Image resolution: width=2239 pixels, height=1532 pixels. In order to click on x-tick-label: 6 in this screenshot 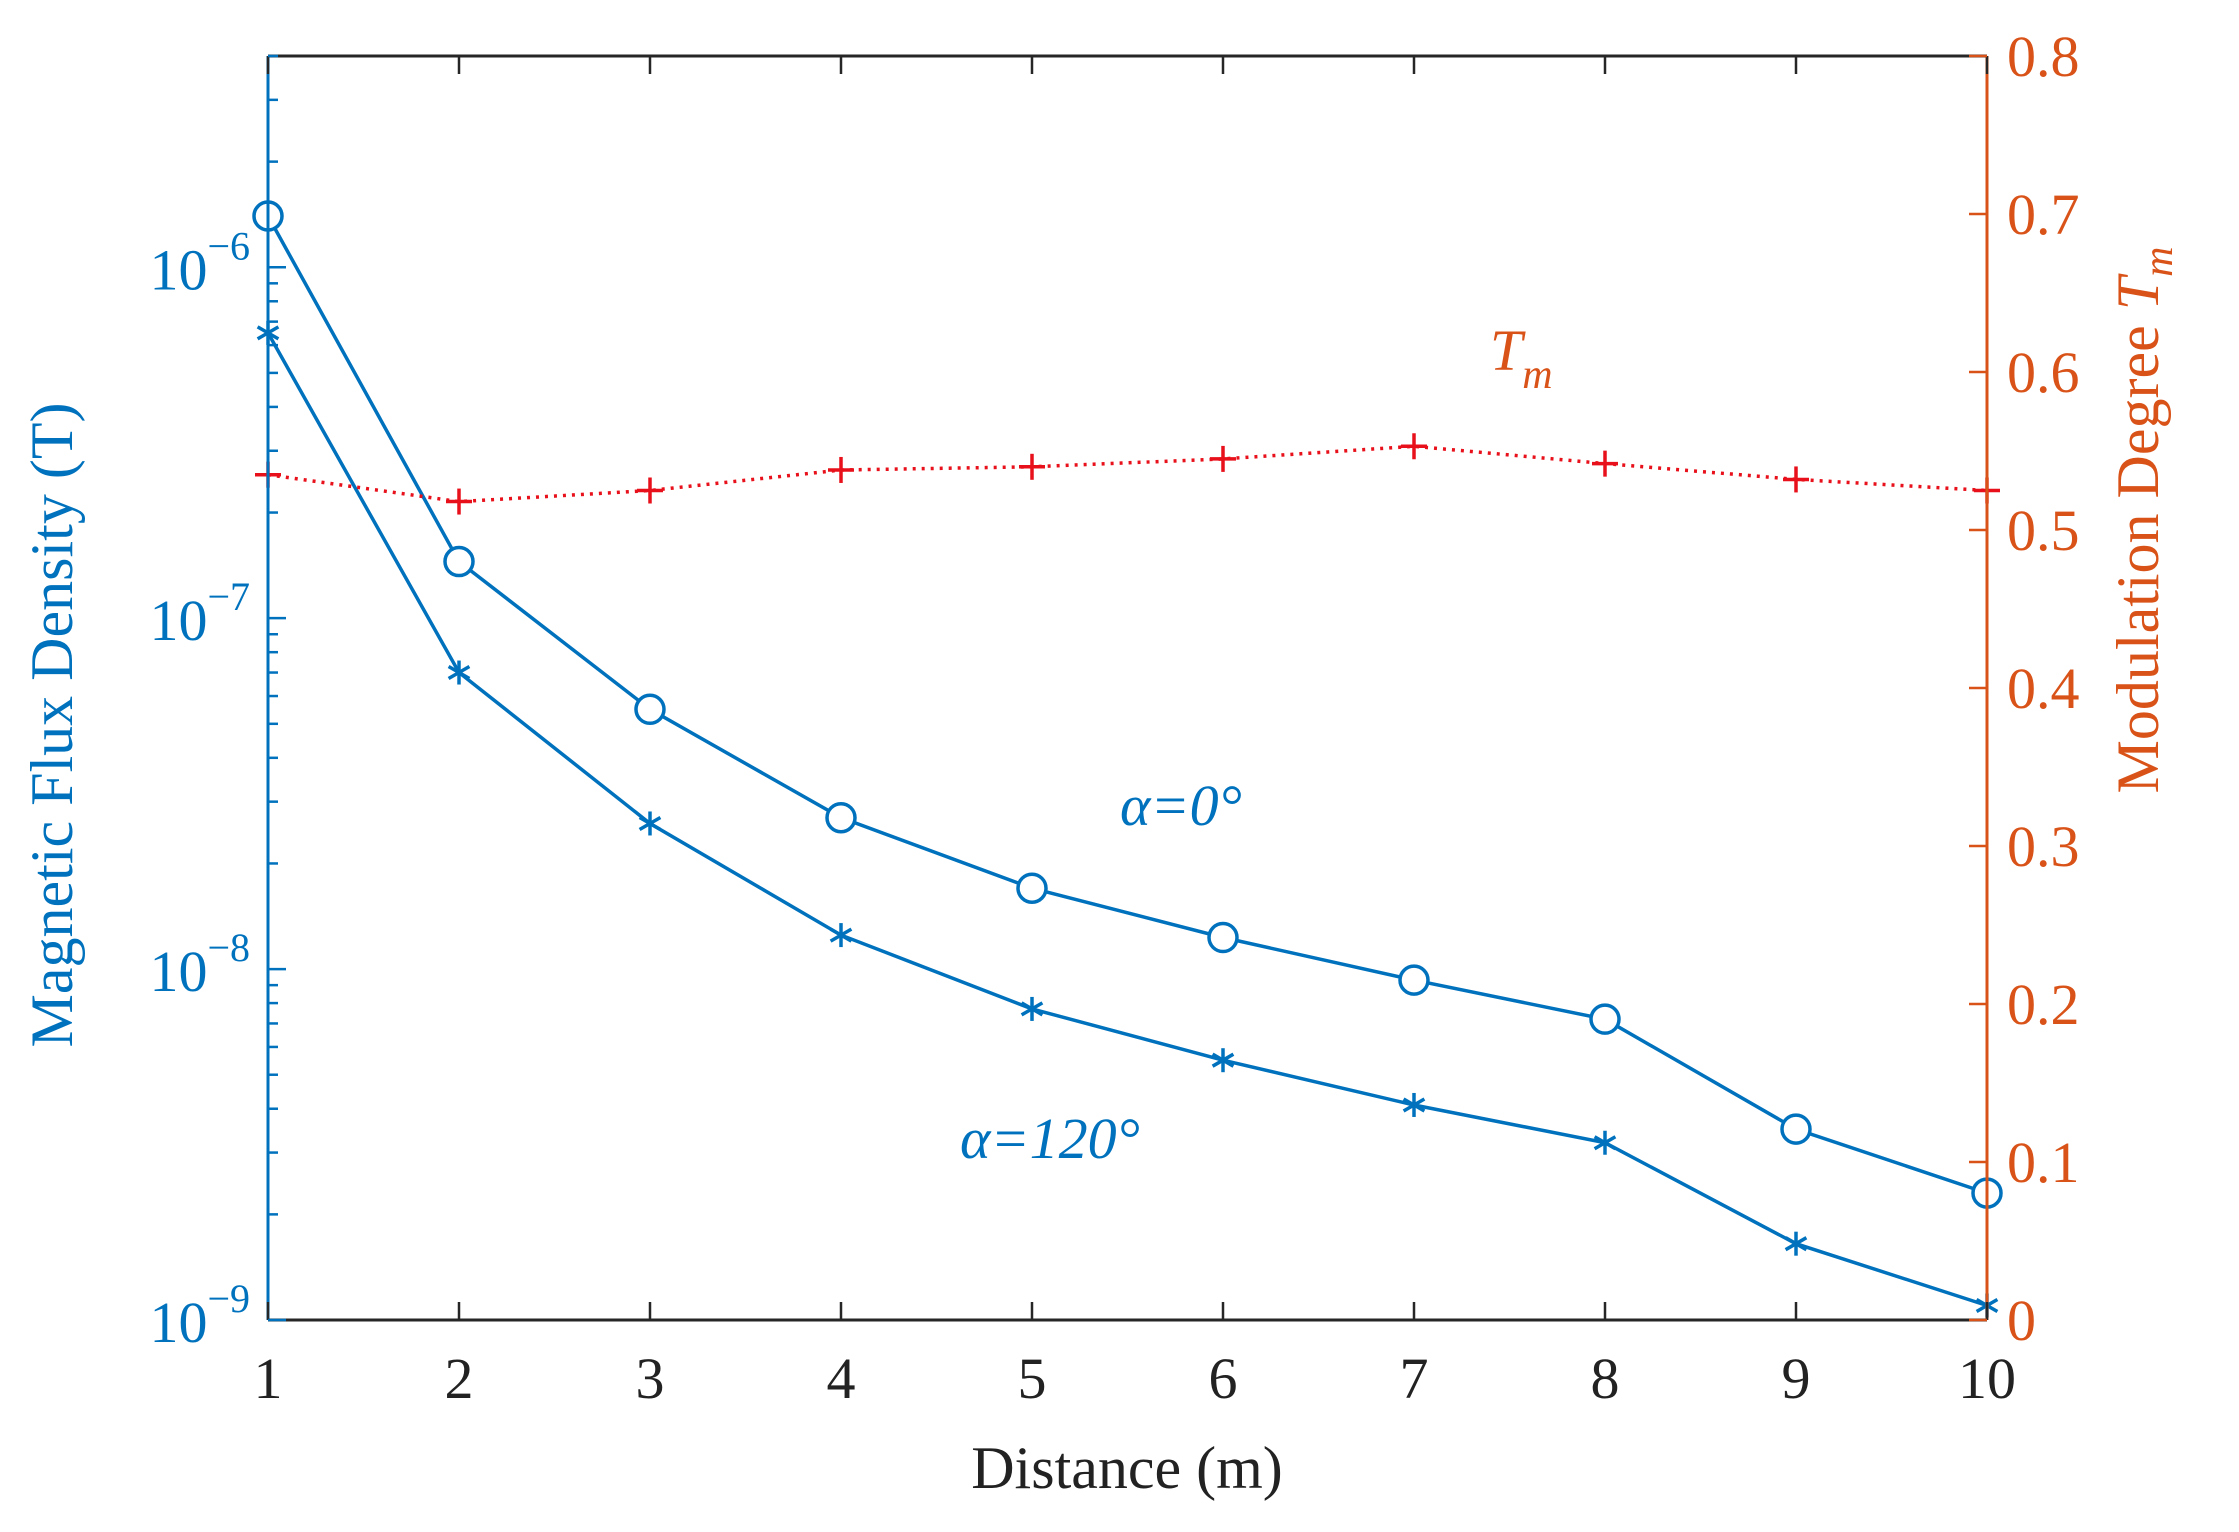, I will do `click(1223, 1378)`.